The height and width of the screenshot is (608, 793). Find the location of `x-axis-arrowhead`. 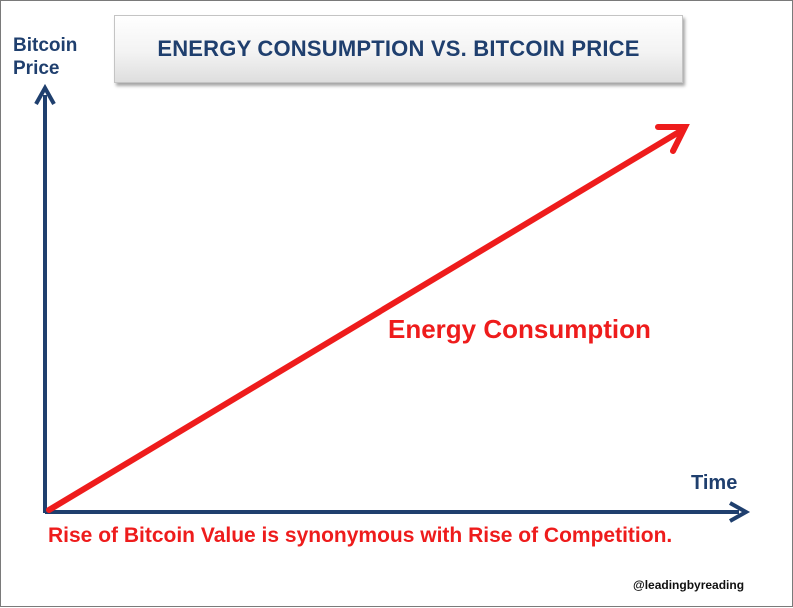

x-axis-arrowhead is located at coordinates (740, 512).